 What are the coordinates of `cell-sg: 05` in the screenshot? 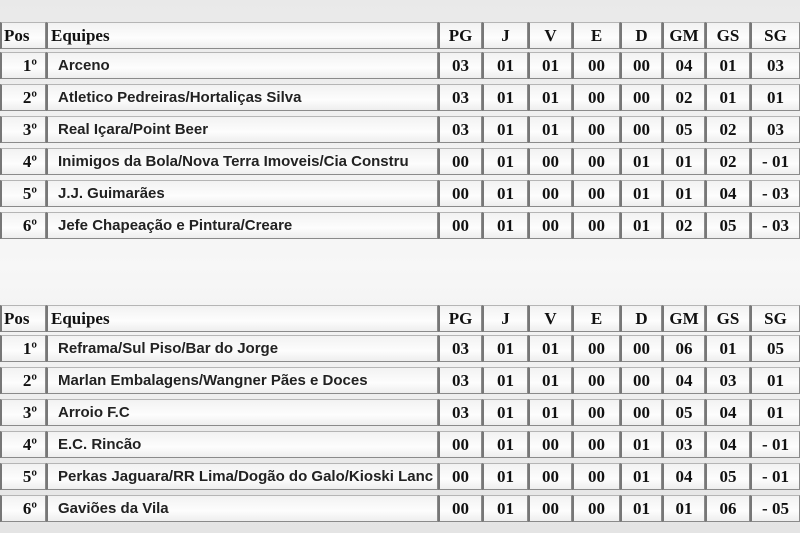 It's located at (775, 348).